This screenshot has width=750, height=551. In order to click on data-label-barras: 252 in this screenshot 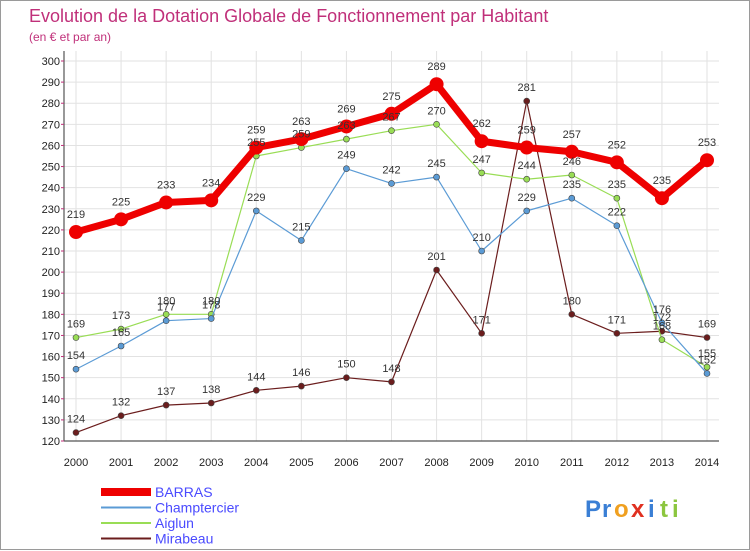, I will do `click(617, 145)`.